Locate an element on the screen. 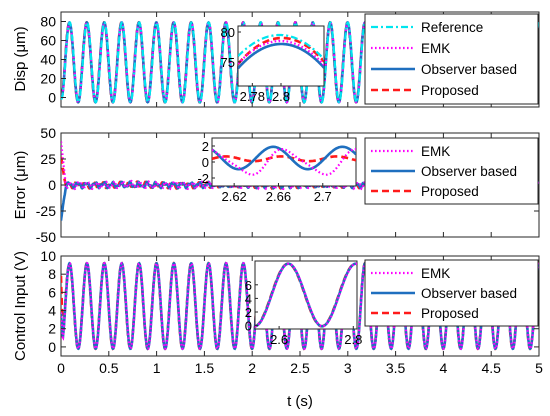 This screenshot has width=550, height=416. y-tick-label: 60 is located at coordinates (48, 41).